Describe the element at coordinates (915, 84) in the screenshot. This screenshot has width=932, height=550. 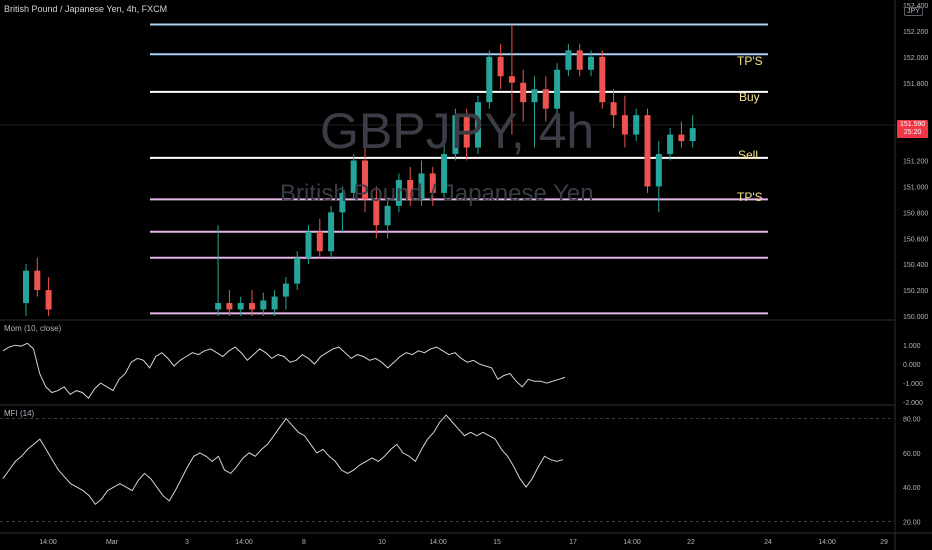
I see `price-tick-label: 151.800` at that location.